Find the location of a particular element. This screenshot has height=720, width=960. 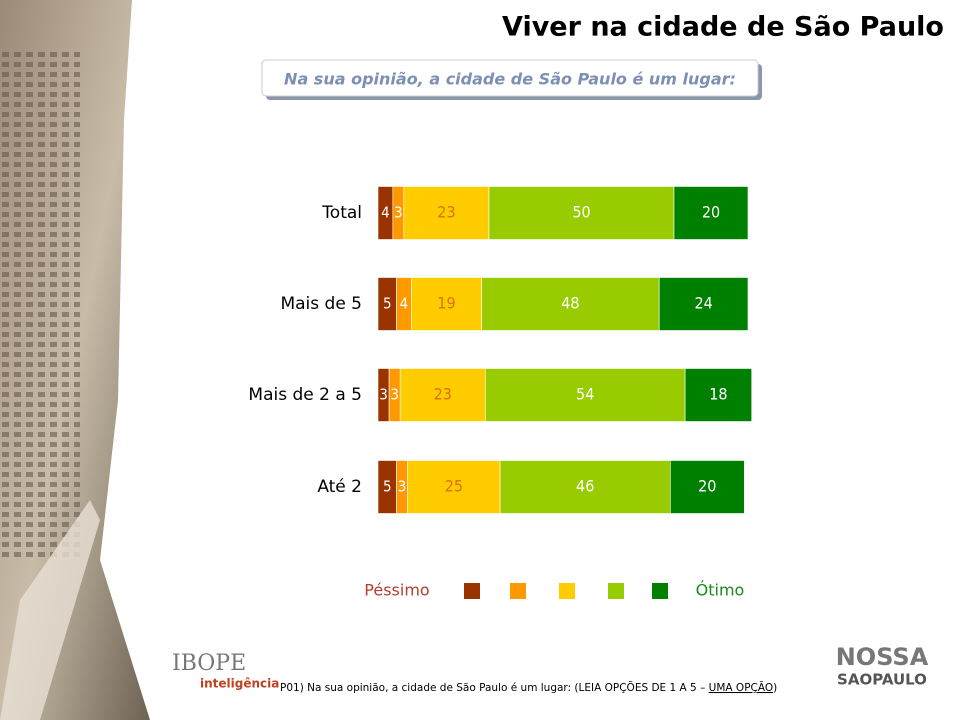

value-label: 46 is located at coordinates (585, 486).